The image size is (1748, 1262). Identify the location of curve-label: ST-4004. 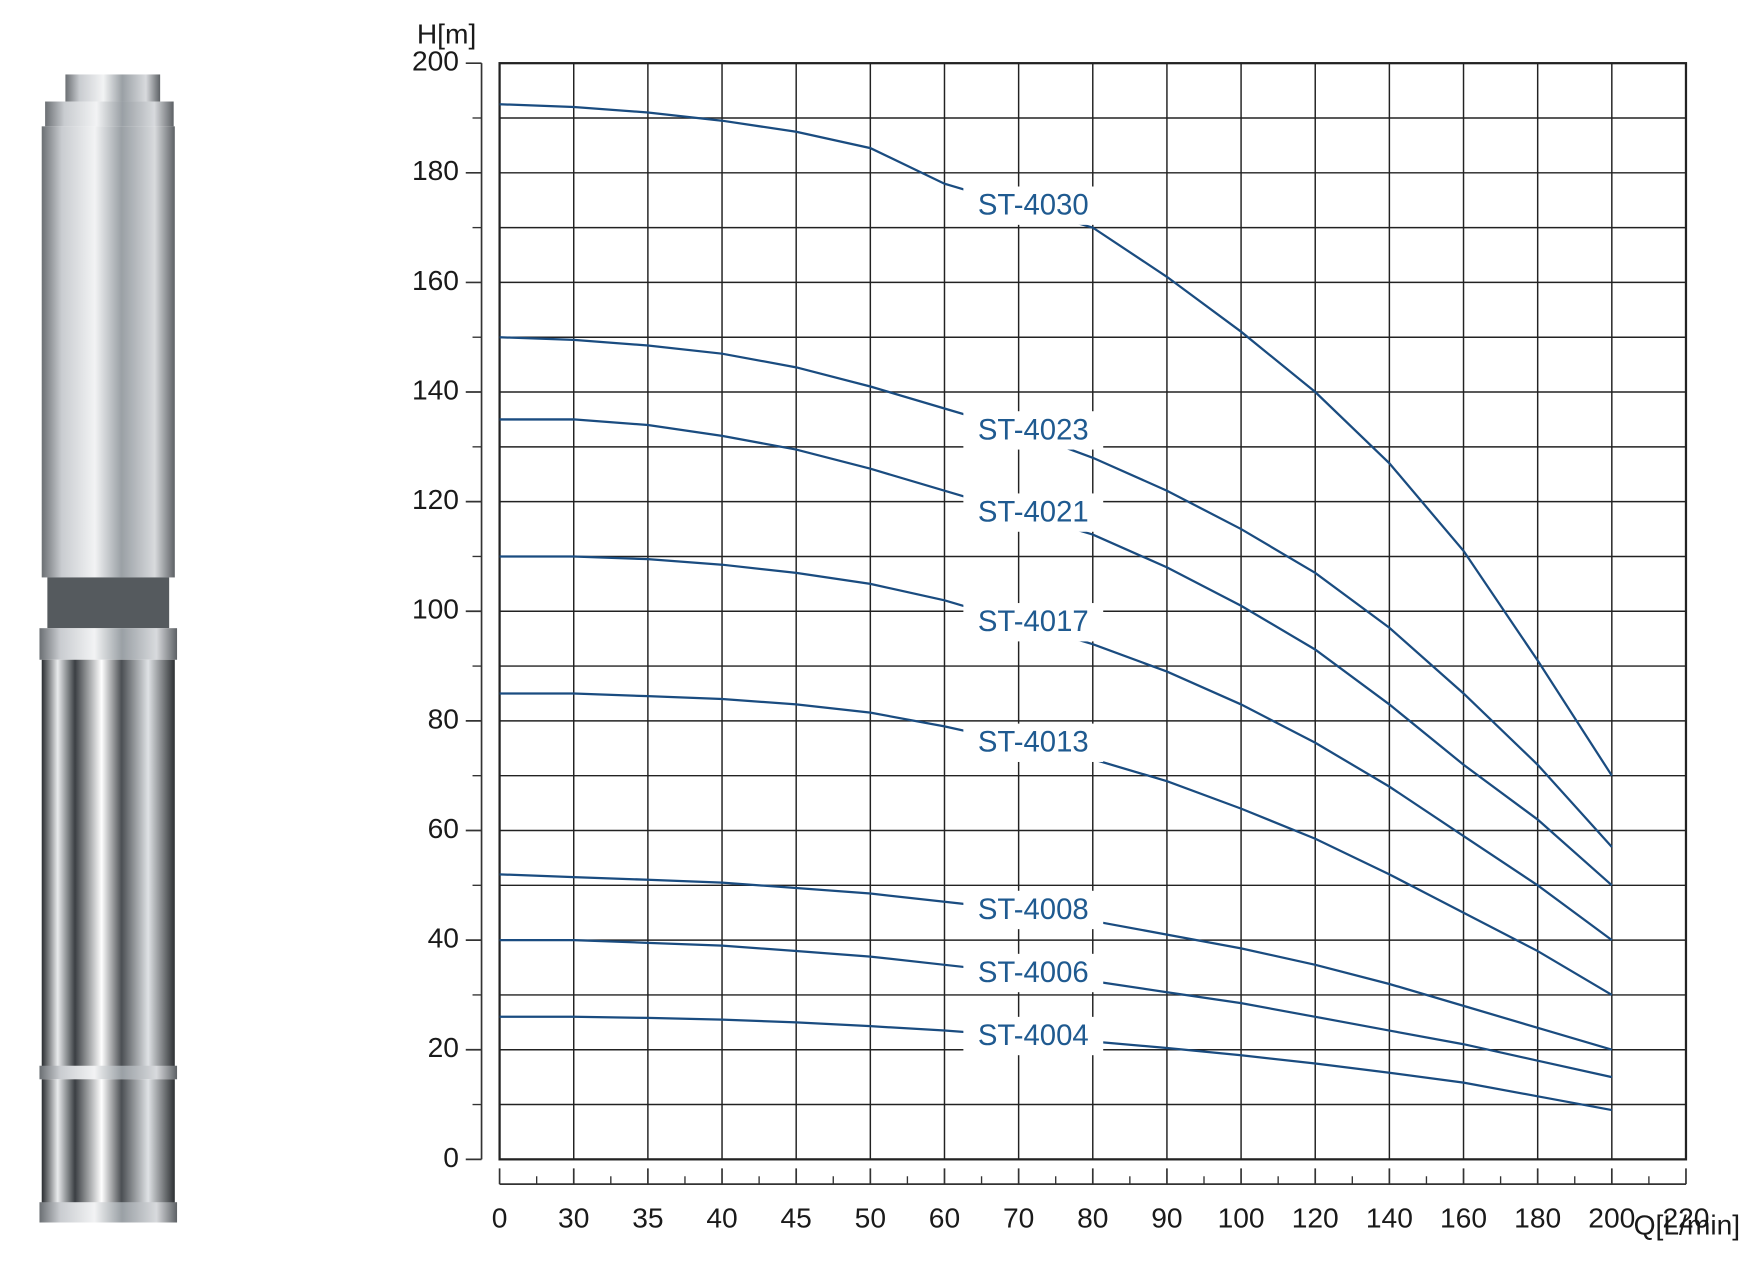
(1033, 1035).